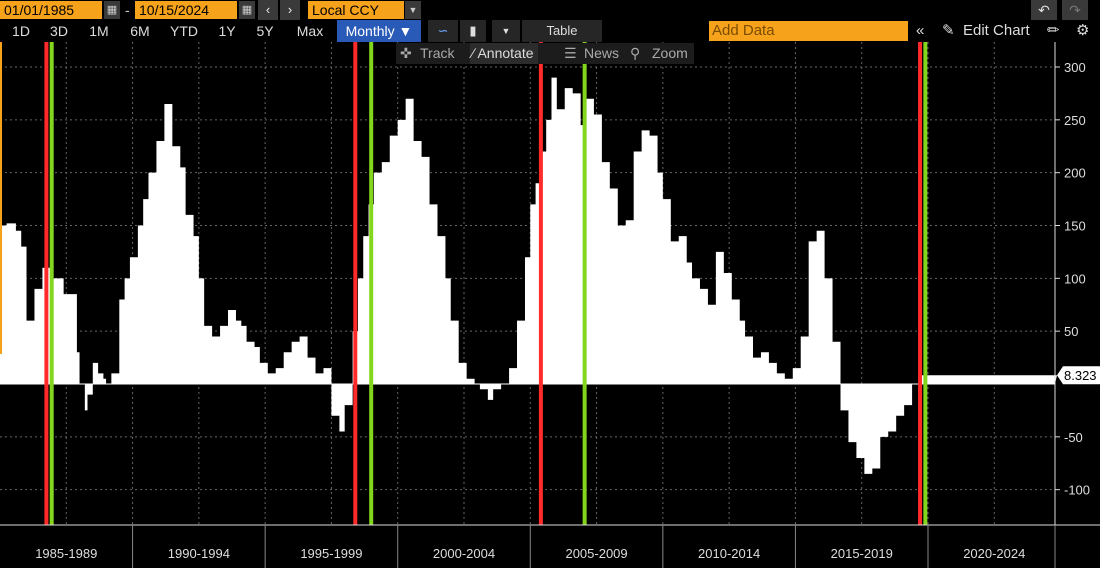  Describe the element at coordinates (184, 31) in the screenshot. I see `period-ytd: YTD` at that location.